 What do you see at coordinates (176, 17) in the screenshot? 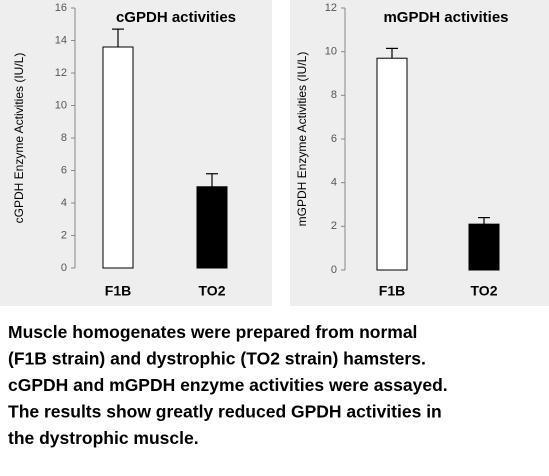
I see `chart-title: cGPDH activities` at bounding box center [176, 17].